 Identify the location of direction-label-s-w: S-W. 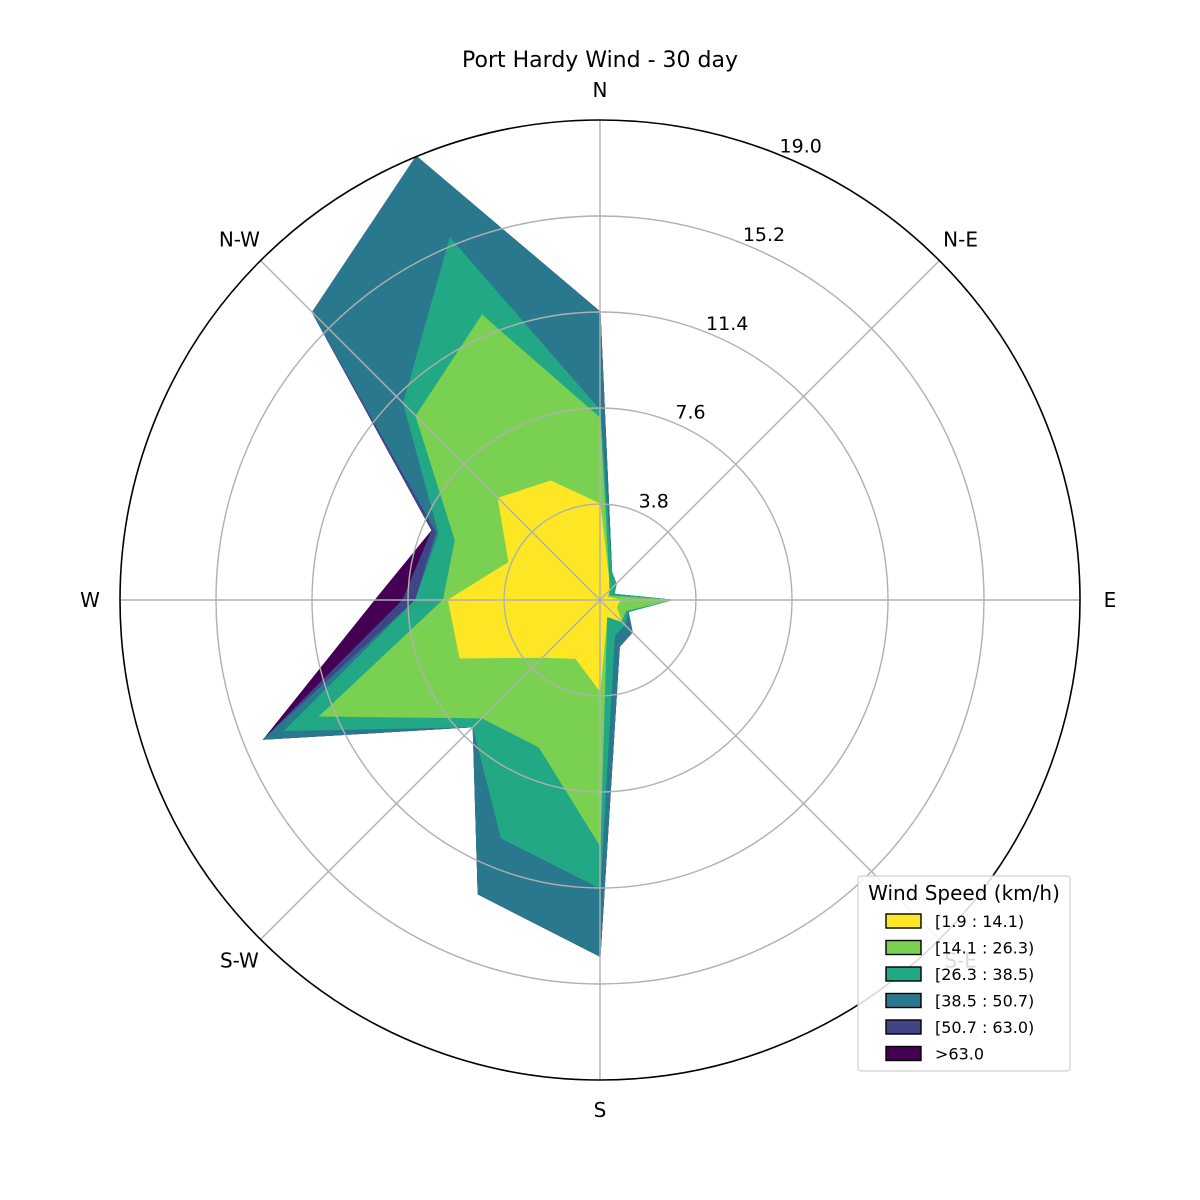
(239, 961).